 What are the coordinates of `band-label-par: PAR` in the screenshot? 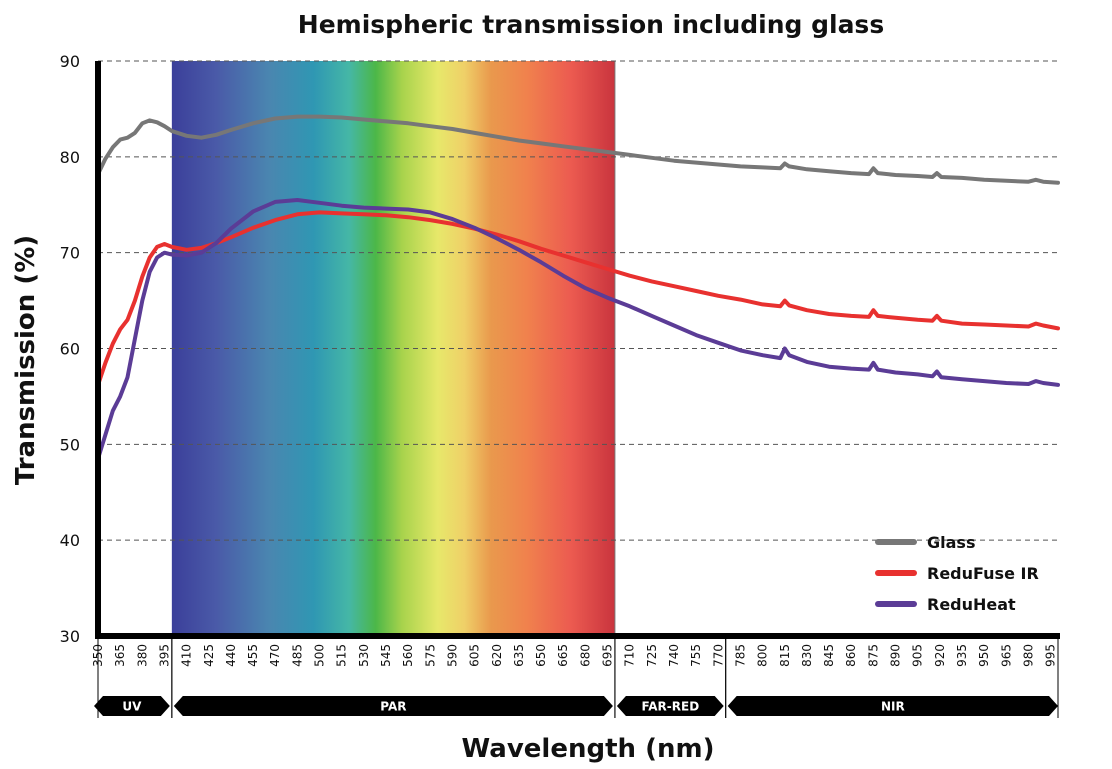 It's located at (393, 707).